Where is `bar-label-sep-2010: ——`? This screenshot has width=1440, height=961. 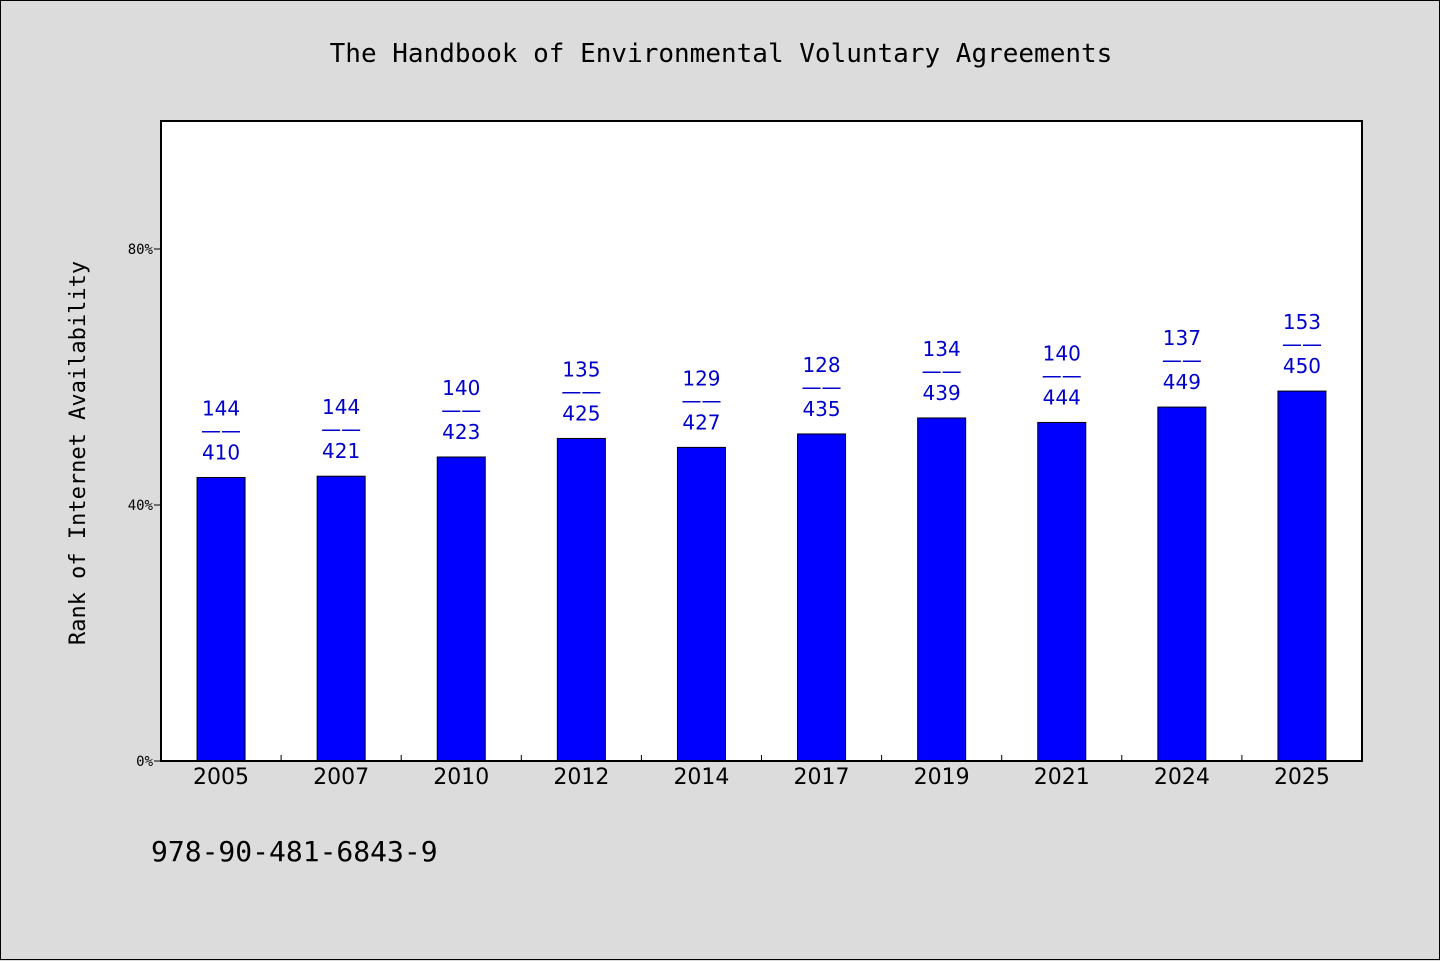 bar-label-sep-2010: —— is located at coordinates (461, 410).